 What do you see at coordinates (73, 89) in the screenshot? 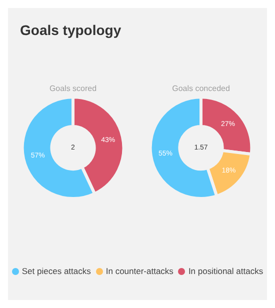
I see `chart-title: Goals scored` at bounding box center [73, 89].